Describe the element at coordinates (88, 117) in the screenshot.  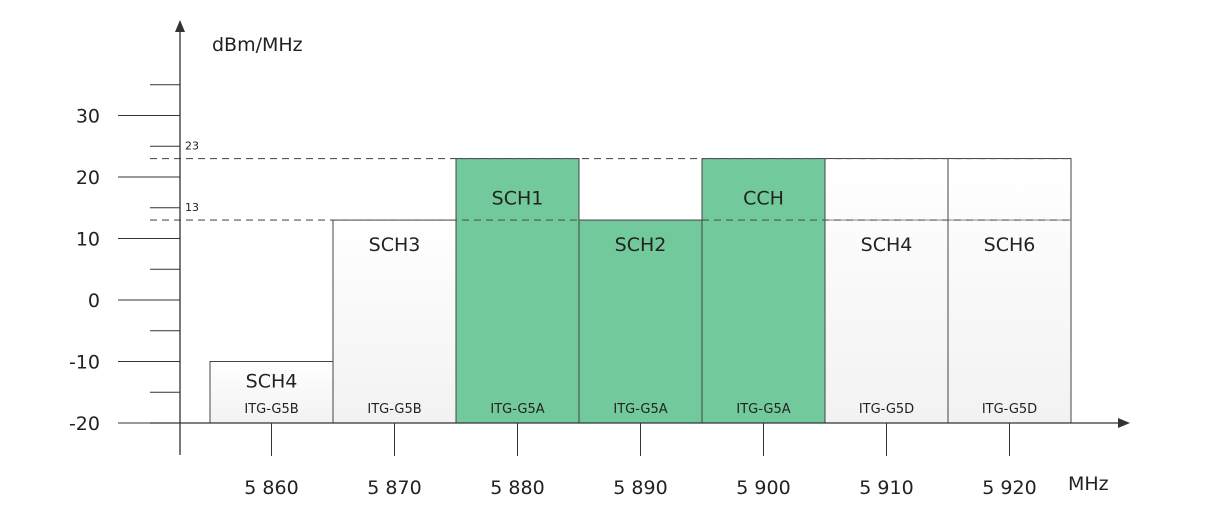
I see `y-tick-label-30: 30` at that location.